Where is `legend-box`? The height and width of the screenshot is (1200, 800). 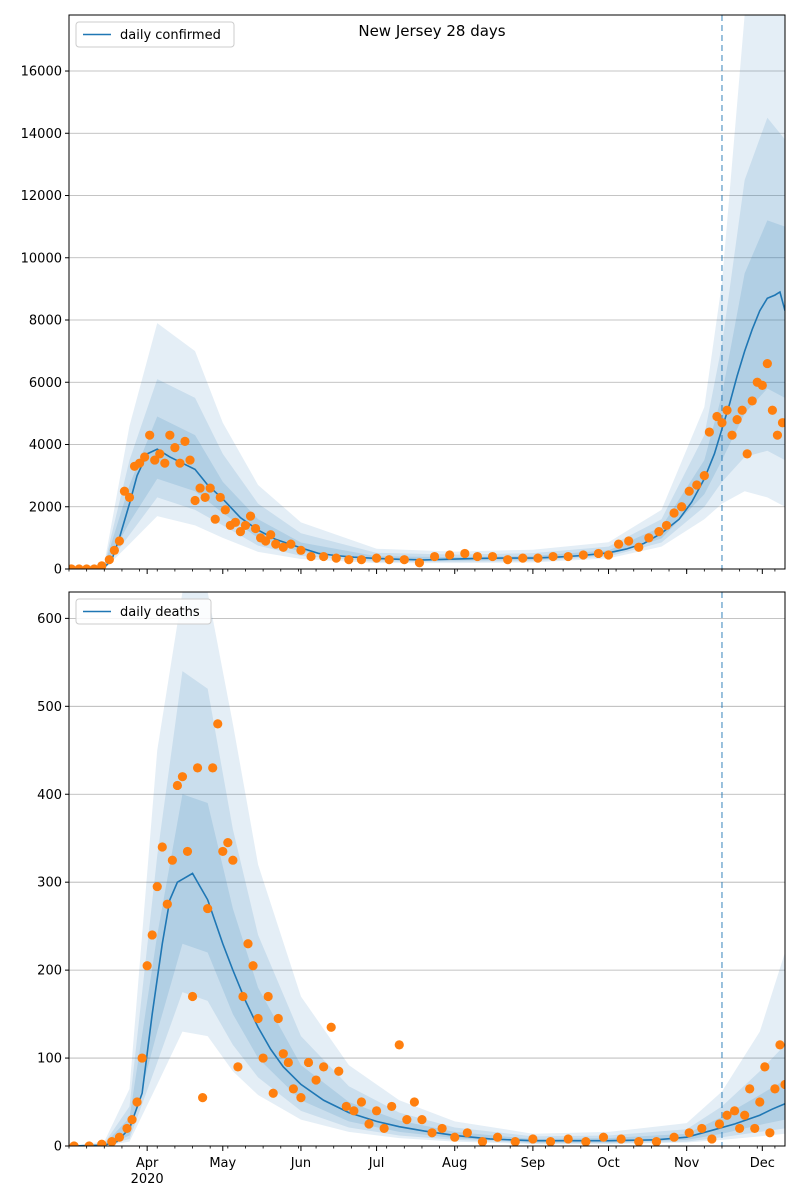
legend-box is located at coordinates (143, 611).